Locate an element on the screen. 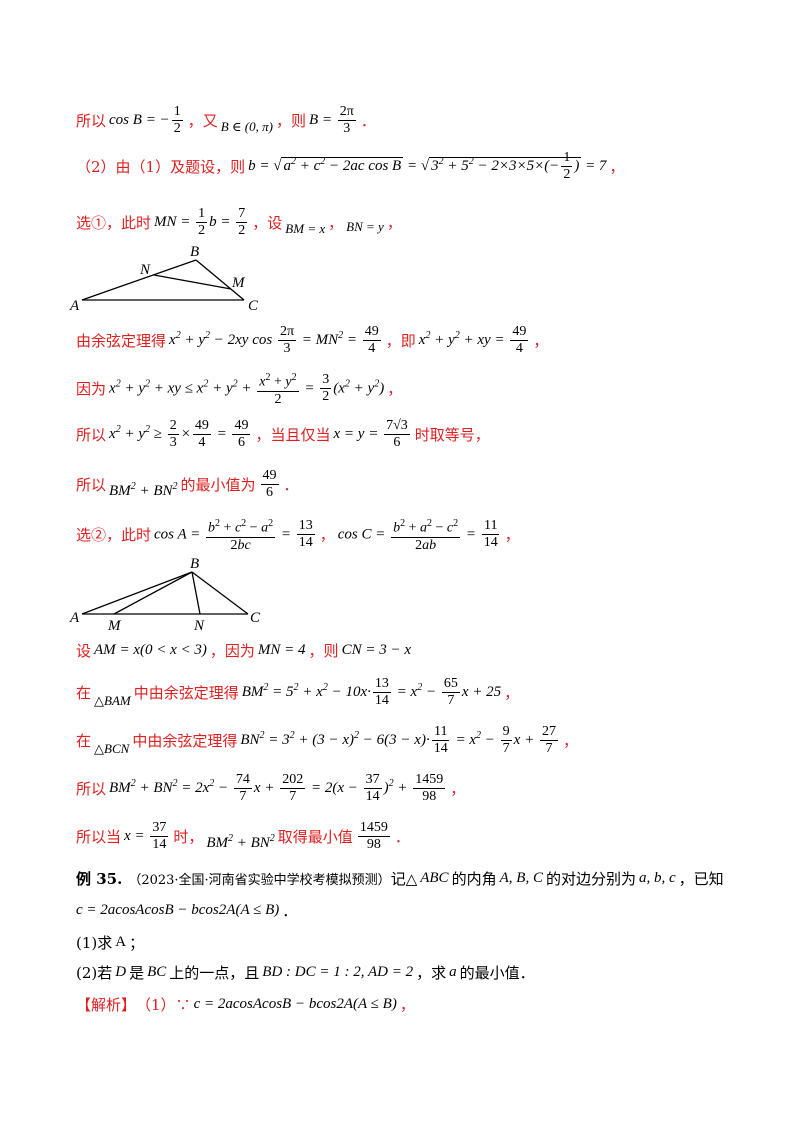 The height and width of the screenshot is (1132, 800). text: ，求 is located at coordinates (431, 973).